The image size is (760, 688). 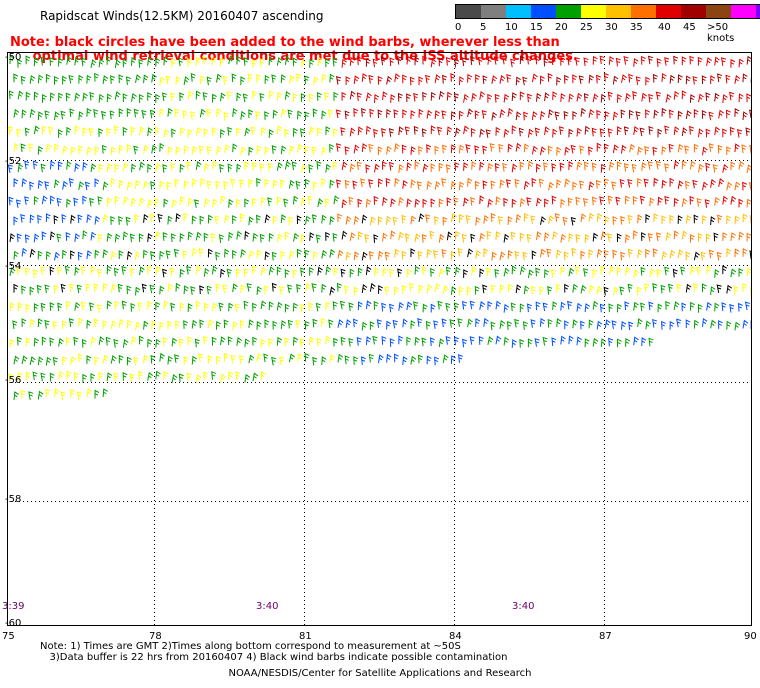 What do you see at coordinates (743, 11) in the screenshot?
I see `legend-swatch` at bounding box center [743, 11].